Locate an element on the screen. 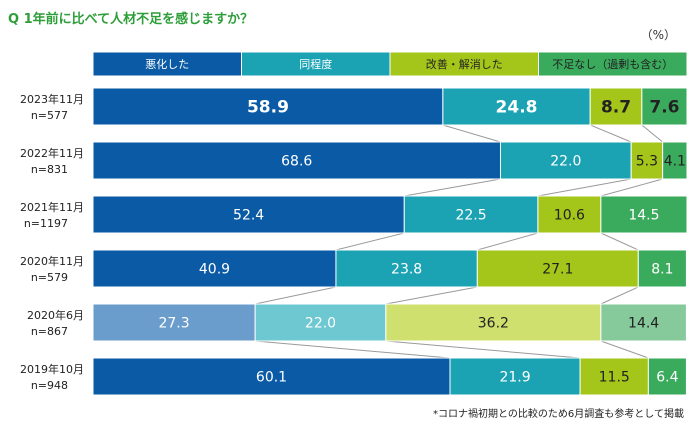 This screenshot has height=430, width=700. data-label: 4.1 is located at coordinates (675, 162).